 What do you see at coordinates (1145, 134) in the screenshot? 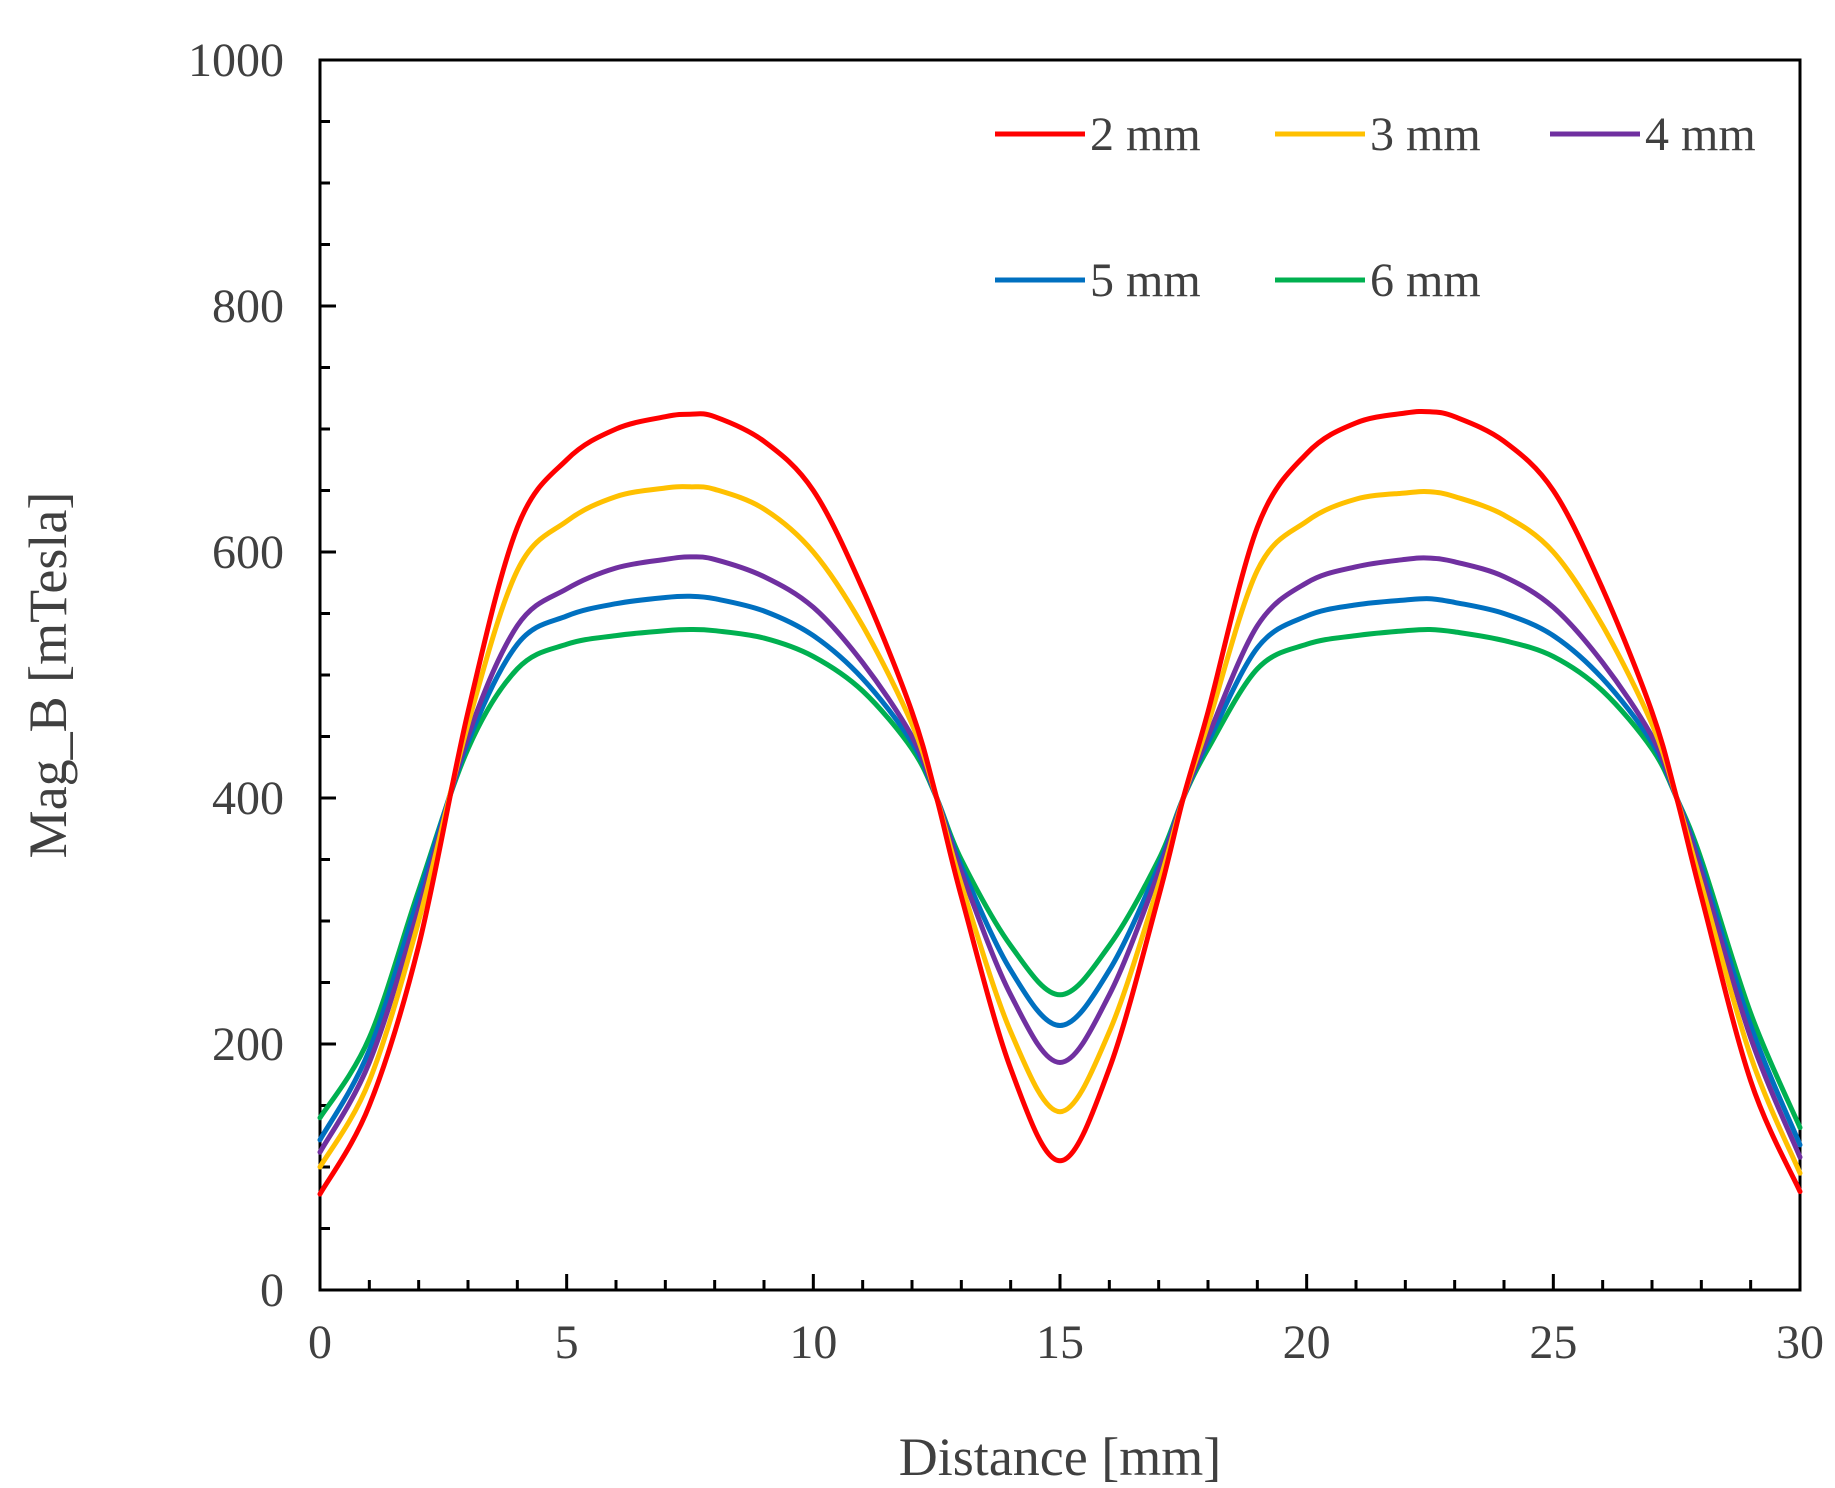
I see `legend-label: 2 mm` at bounding box center [1145, 134].